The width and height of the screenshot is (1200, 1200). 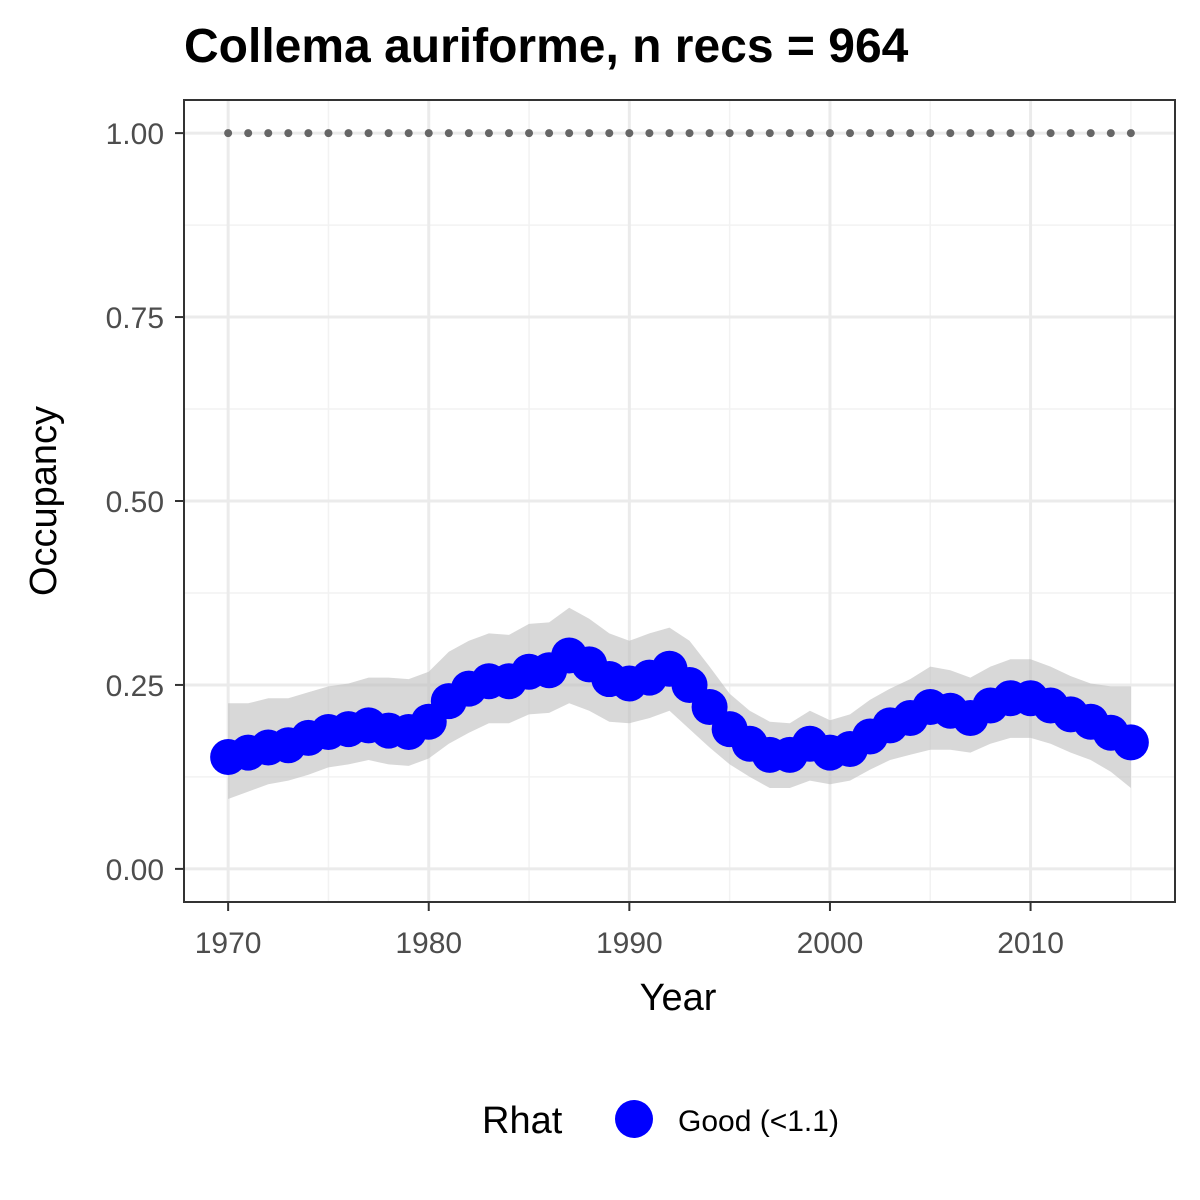 I want to click on x-tick-label: 2000, so click(x=830, y=943).